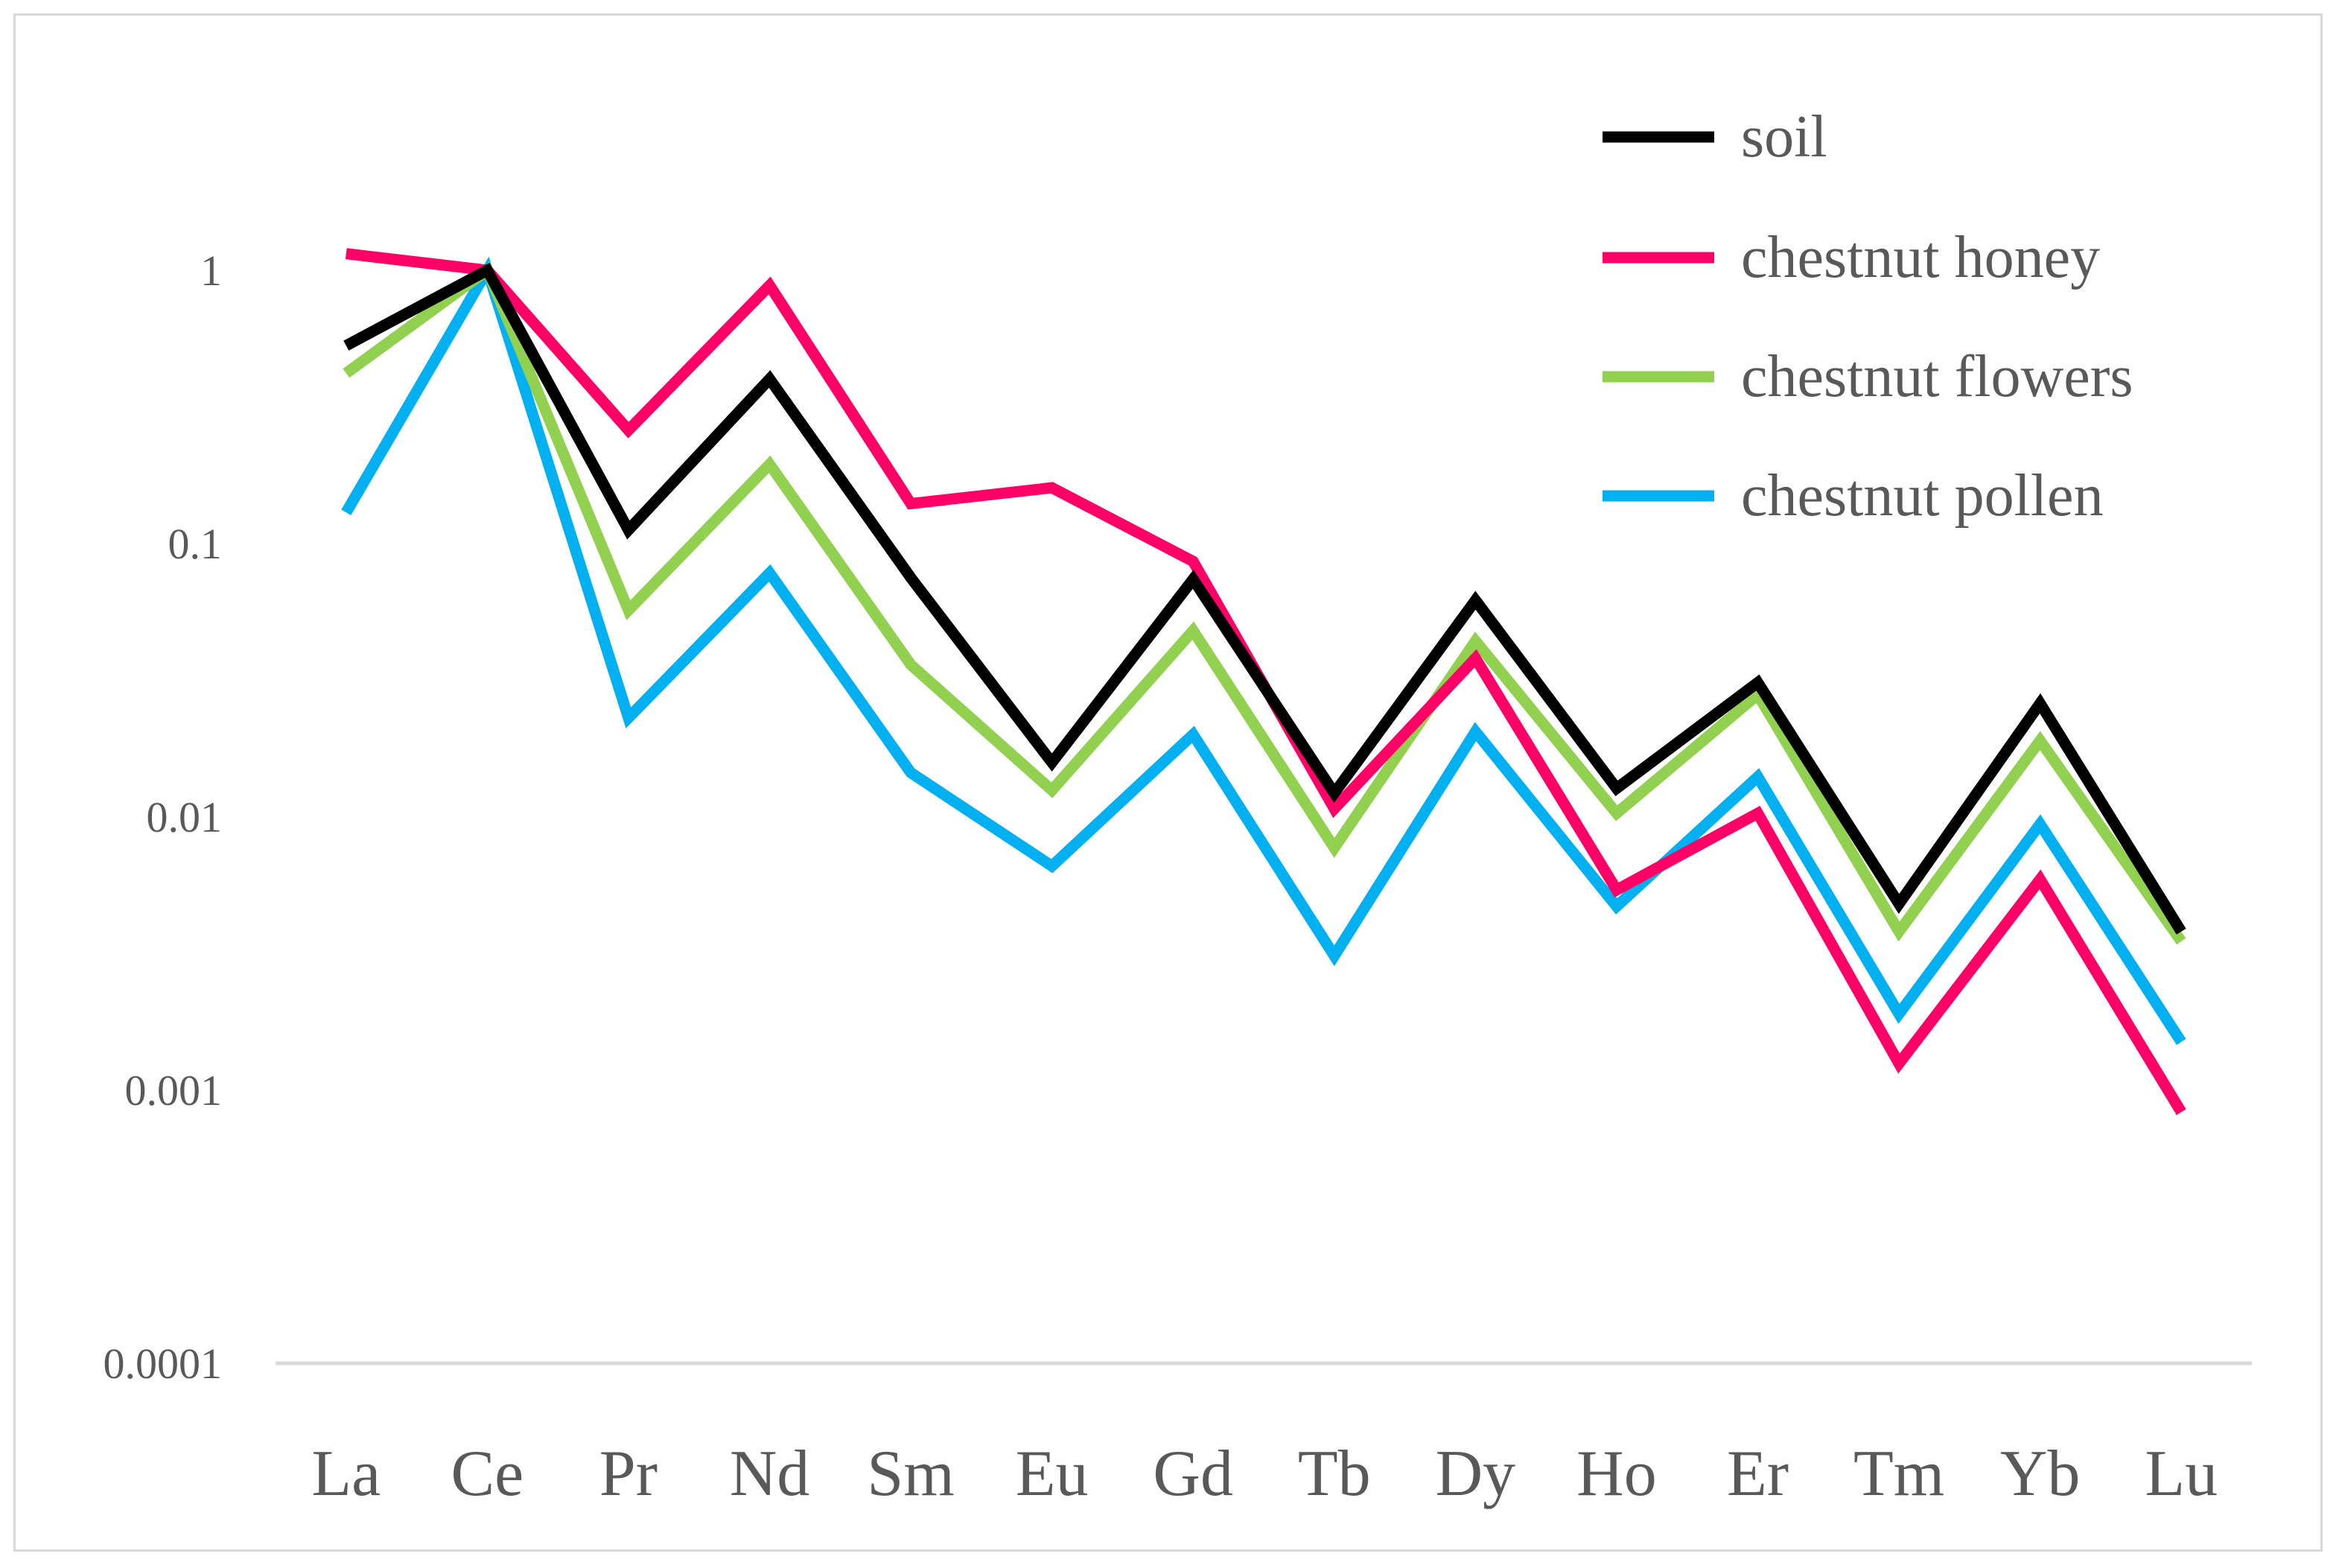 Image resolution: width=2339 pixels, height=1568 pixels. What do you see at coordinates (1920, 257) in the screenshot?
I see `legend-label: chestnut honey` at bounding box center [1920, 257].